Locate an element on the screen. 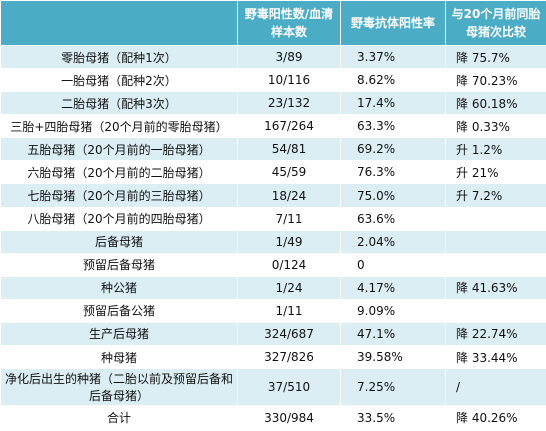  table-cell: 2.04% is located at coordinates (393, 241).